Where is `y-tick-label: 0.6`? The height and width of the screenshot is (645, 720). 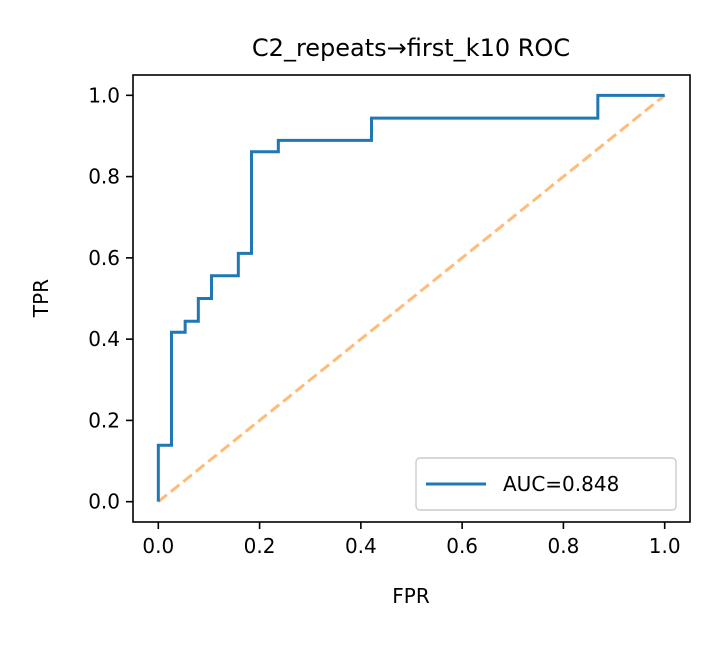
y-tick-label: 0.6 is located at coordinates (104, 258).